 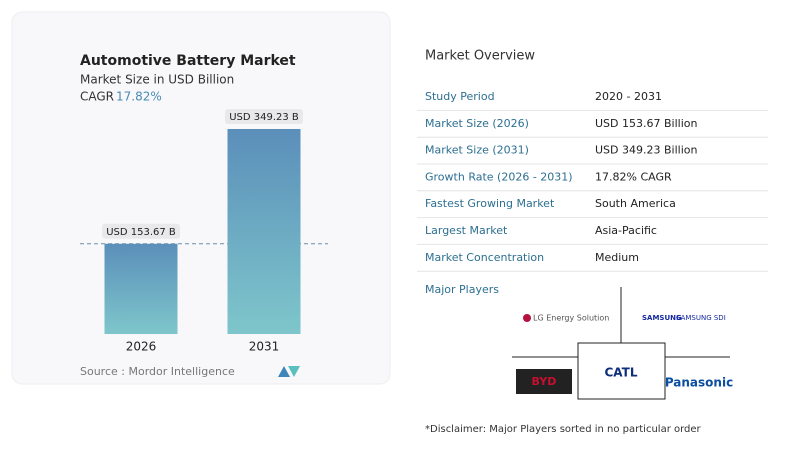 I want to click on row-label: Market Size (2031), so click(x=477, y=150).